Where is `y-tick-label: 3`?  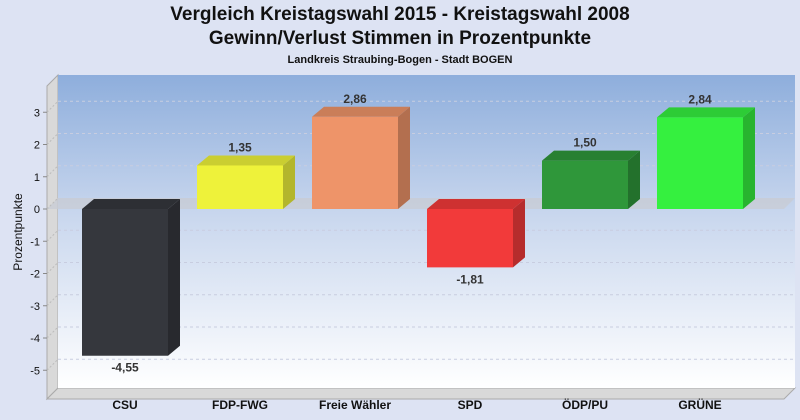 y-tick-label: 3 is located at coordinates (37, 113).